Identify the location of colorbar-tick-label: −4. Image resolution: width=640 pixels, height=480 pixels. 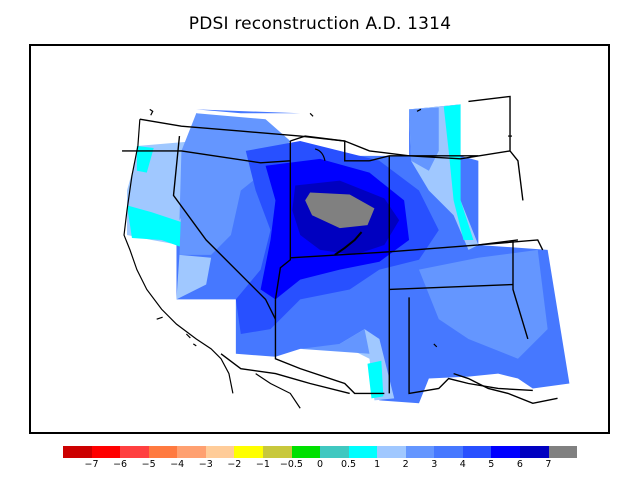
(177, 464).